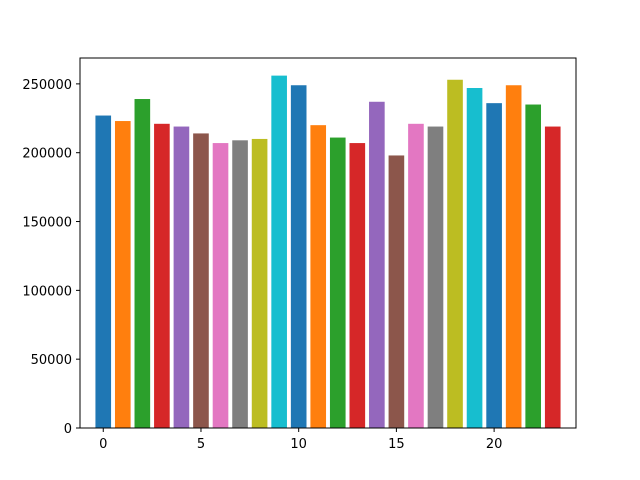 The width and height of the screenshot is (640, 480). Describe the element at coordinates (47, 85) in the screenshot. I see `y-tick-label: 250000` at that location.